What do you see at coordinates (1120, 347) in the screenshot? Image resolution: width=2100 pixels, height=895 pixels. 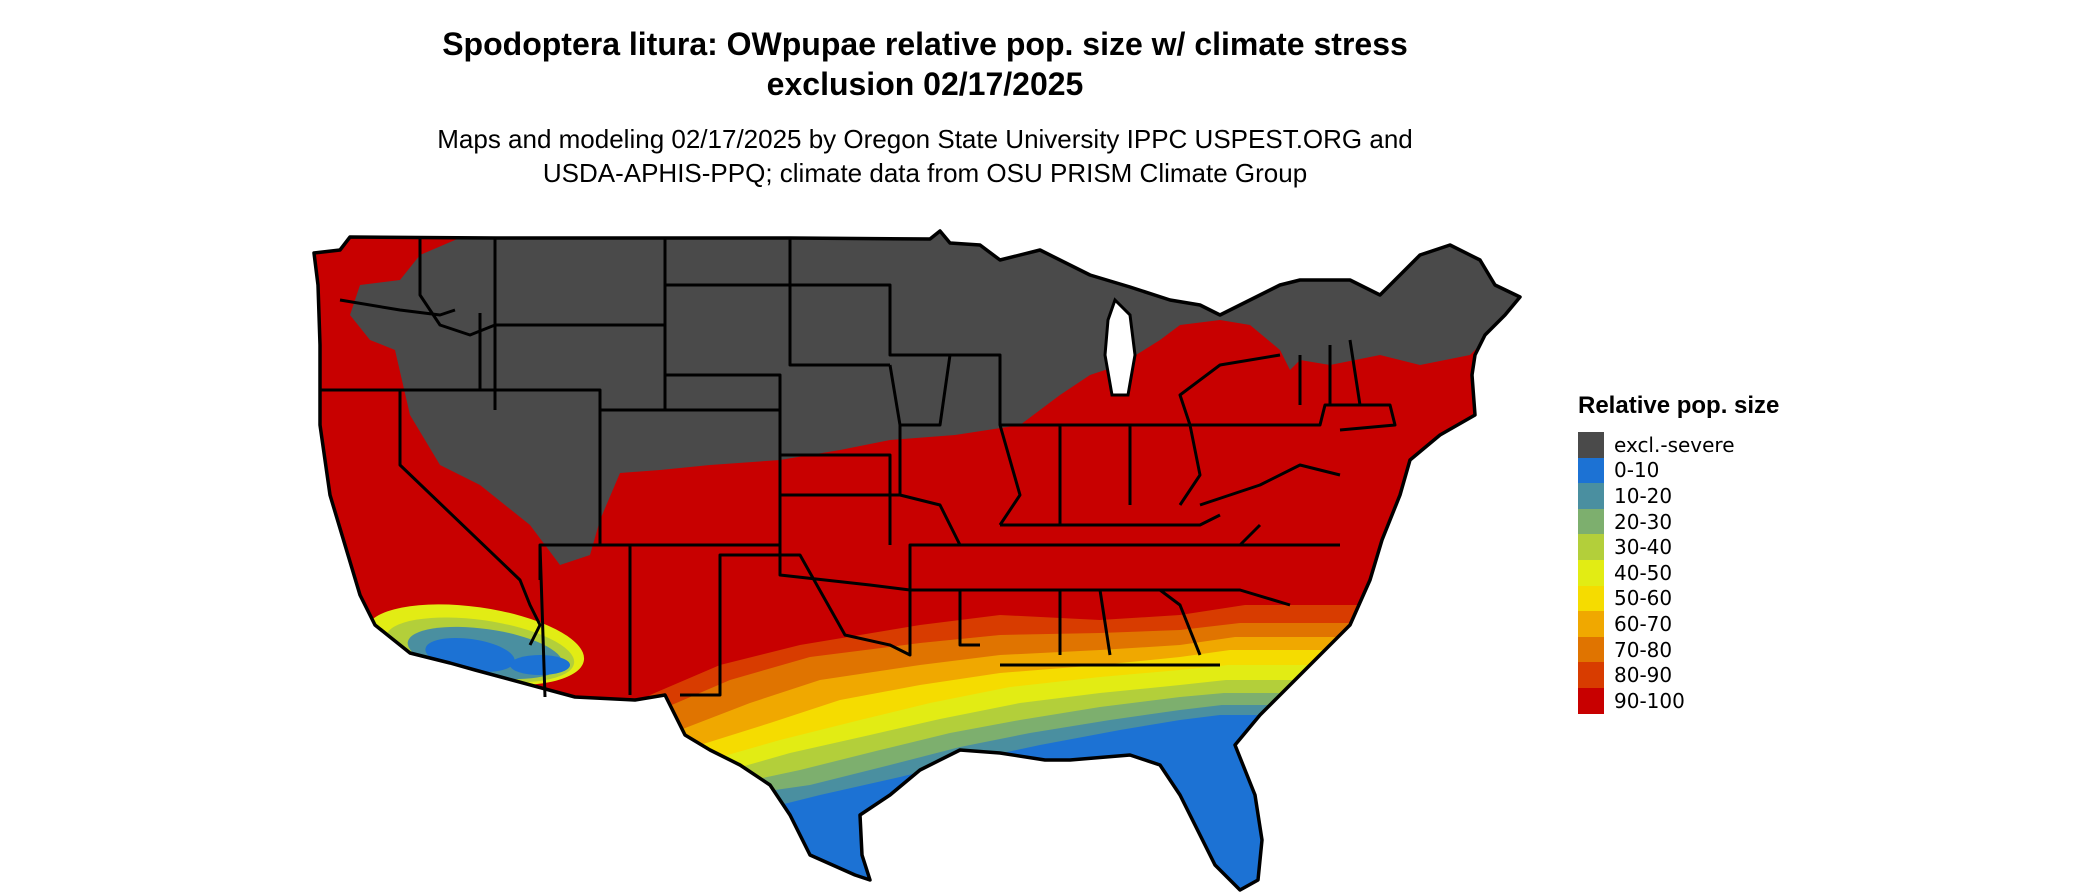 I see `lake-michigan` at bounding box center [1120, 347].